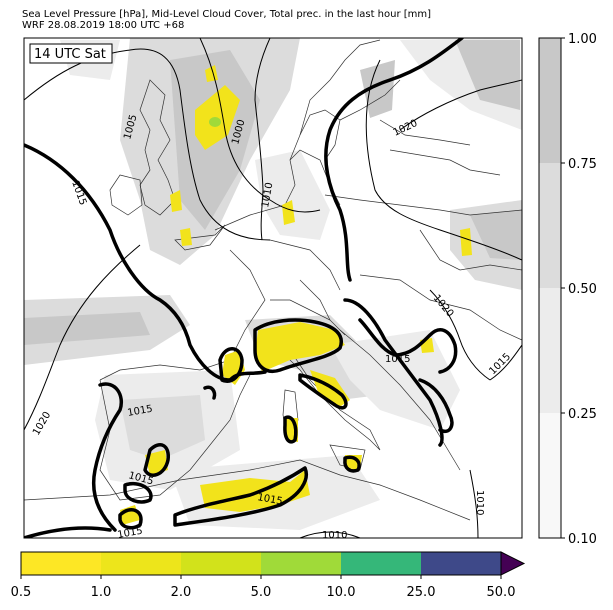 The width and height of the screenshot is (613, 610). I want to click on cloud-colorbar-tick: 0.25, so click(582, 414).